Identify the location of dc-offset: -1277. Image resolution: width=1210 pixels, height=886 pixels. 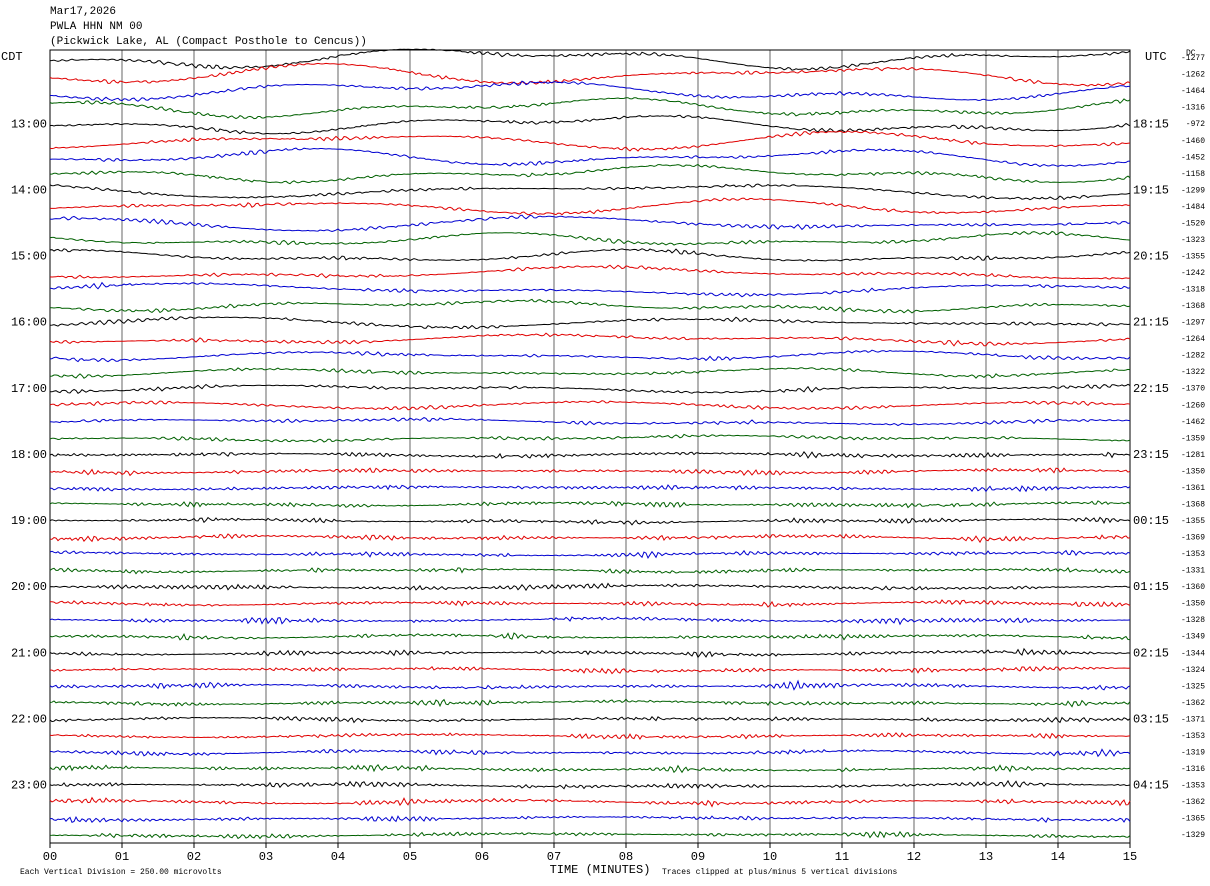
(1193, 58).